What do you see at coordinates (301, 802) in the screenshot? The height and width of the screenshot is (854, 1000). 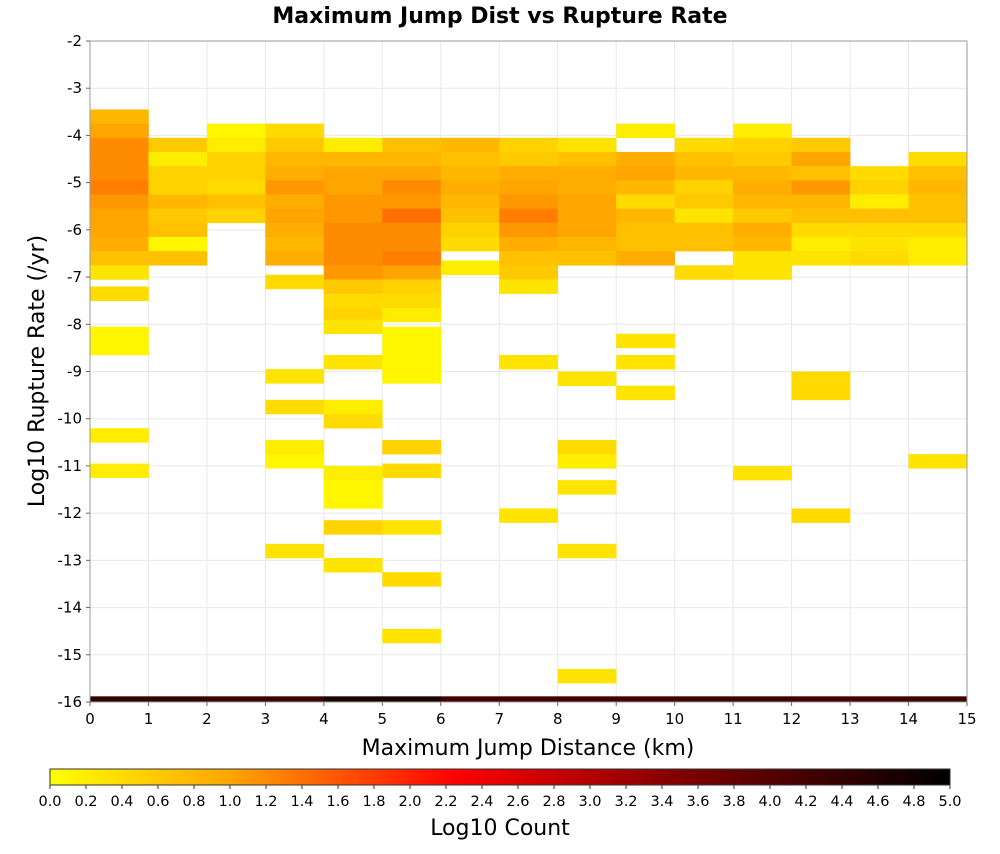 I see `colorbar-tick-label: 1.4` at bounding box center [301, 802].